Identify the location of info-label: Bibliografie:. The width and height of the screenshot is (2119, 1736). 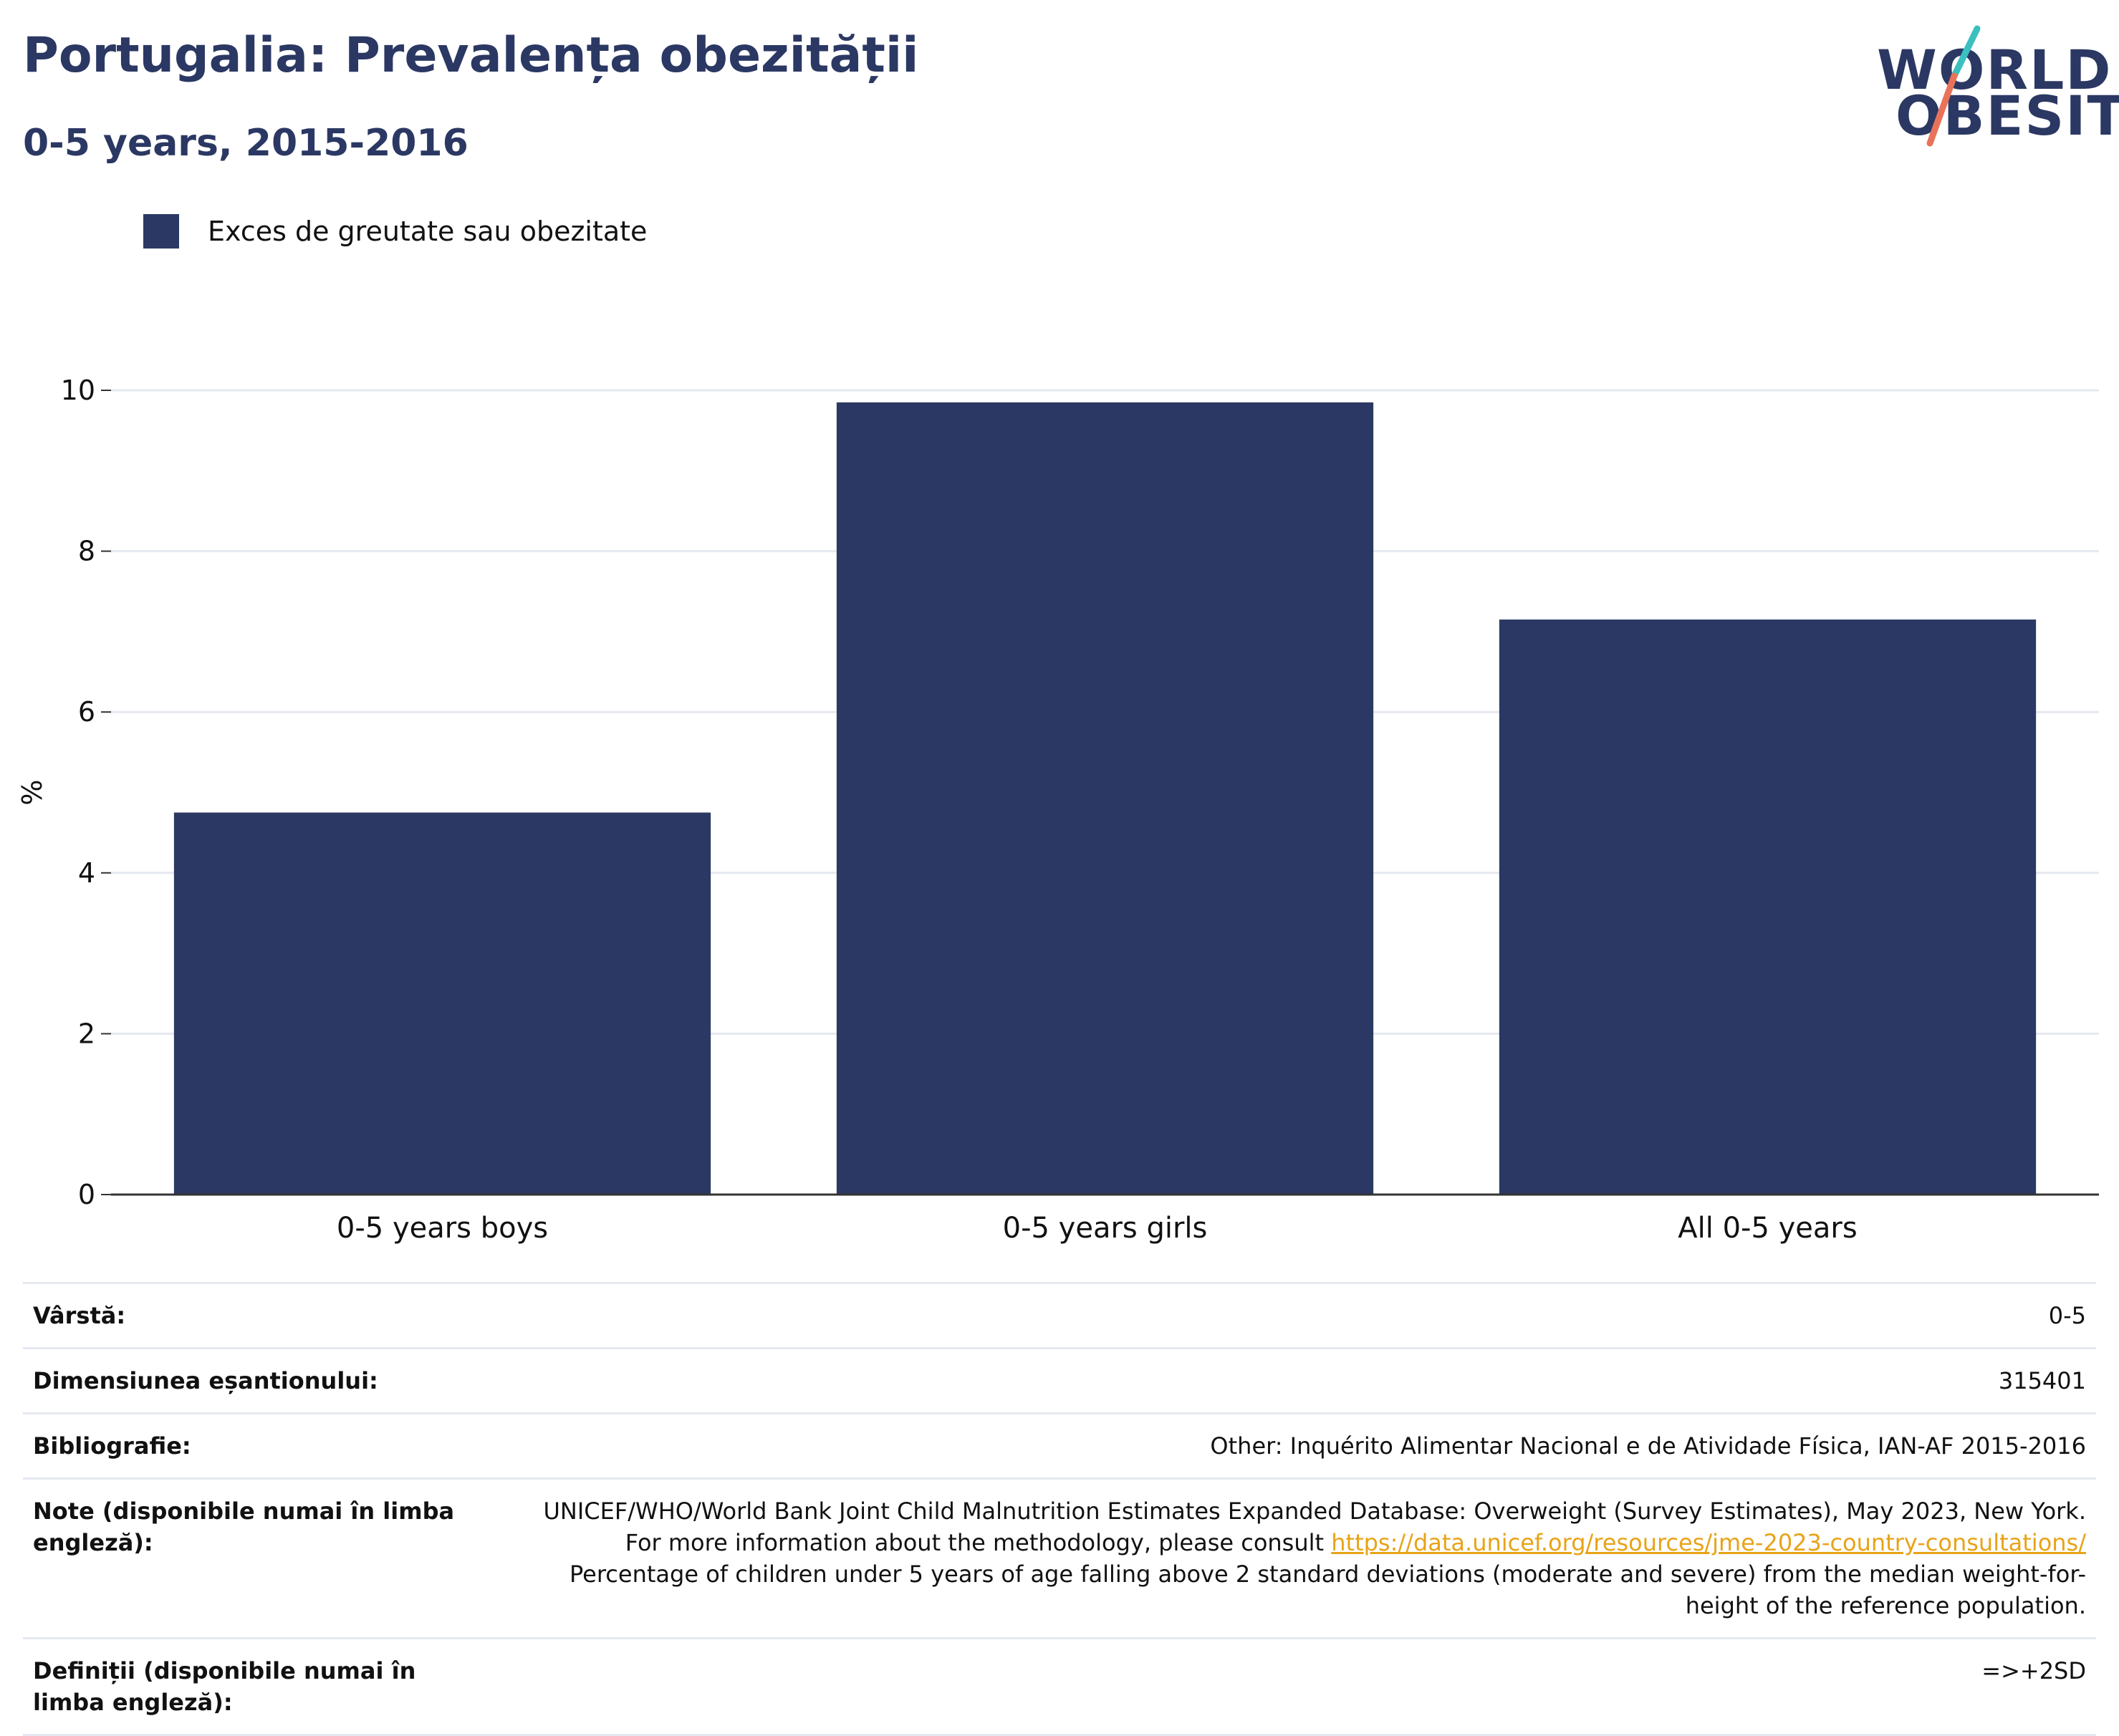
(262, 1445).